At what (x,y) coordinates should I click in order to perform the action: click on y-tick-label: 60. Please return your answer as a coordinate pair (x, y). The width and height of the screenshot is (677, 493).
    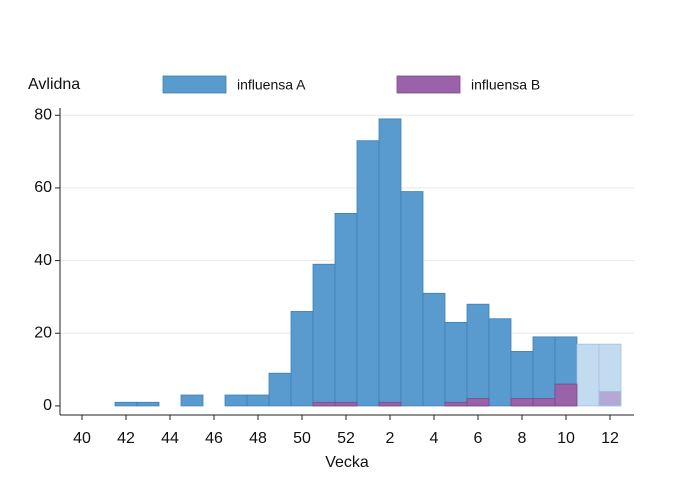
    Looking at the image, I should click on (43, 187).